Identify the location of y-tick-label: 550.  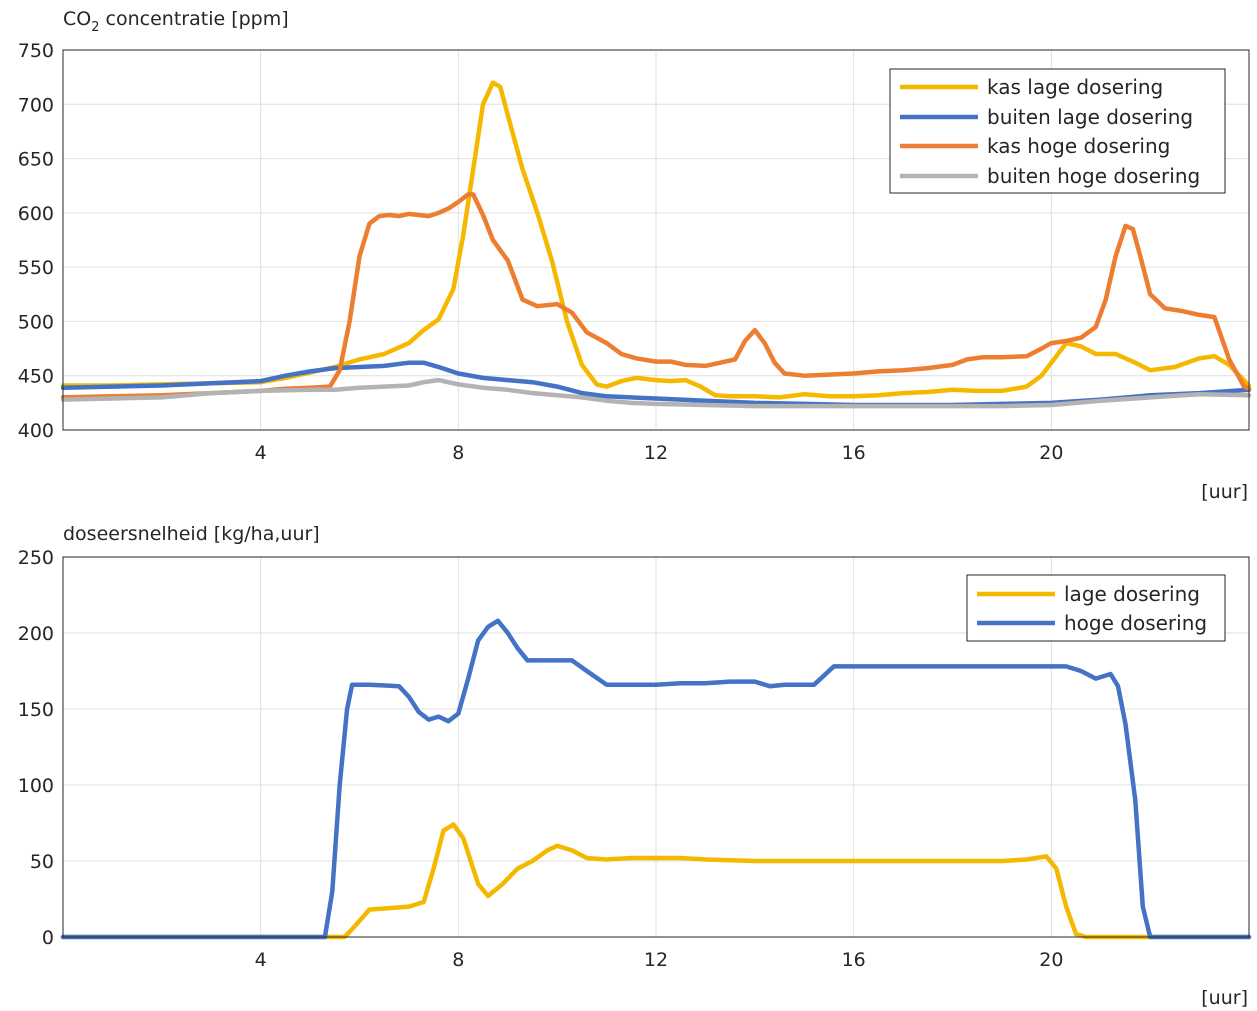
(36, 268).